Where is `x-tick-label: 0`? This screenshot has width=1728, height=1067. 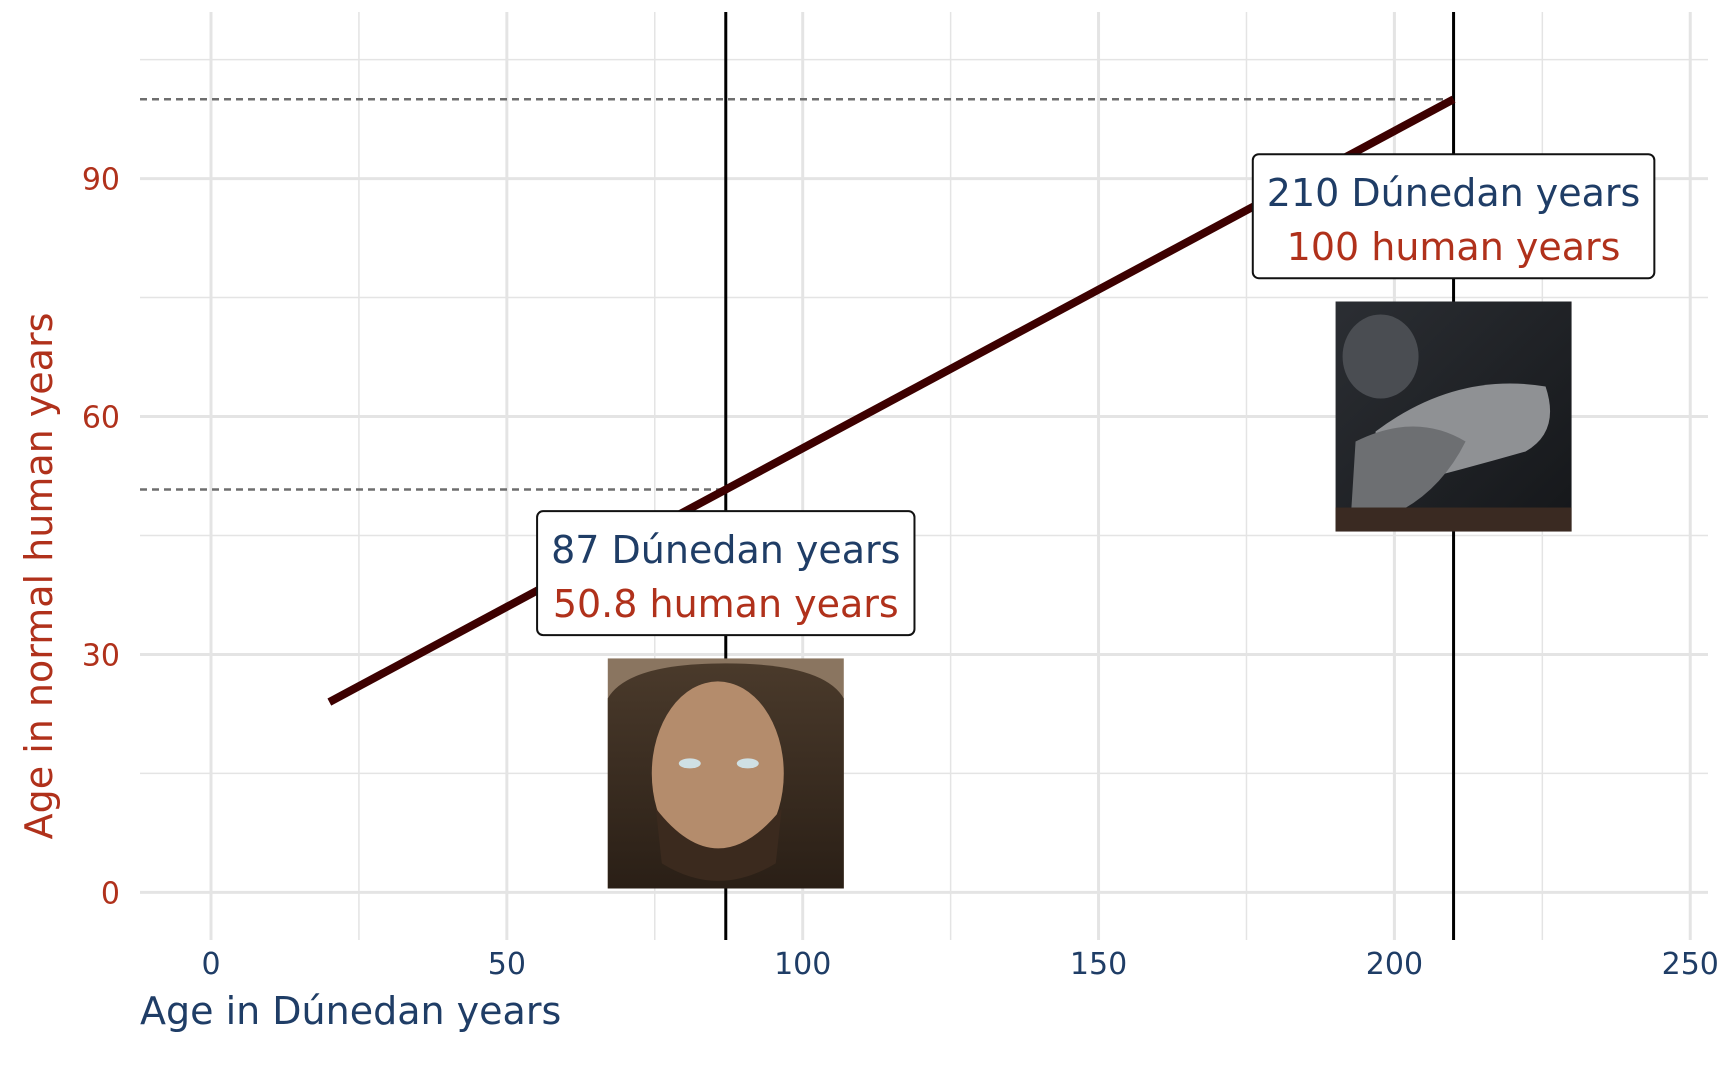
x-tick-label: 0 is located at coordinates (210, 964).